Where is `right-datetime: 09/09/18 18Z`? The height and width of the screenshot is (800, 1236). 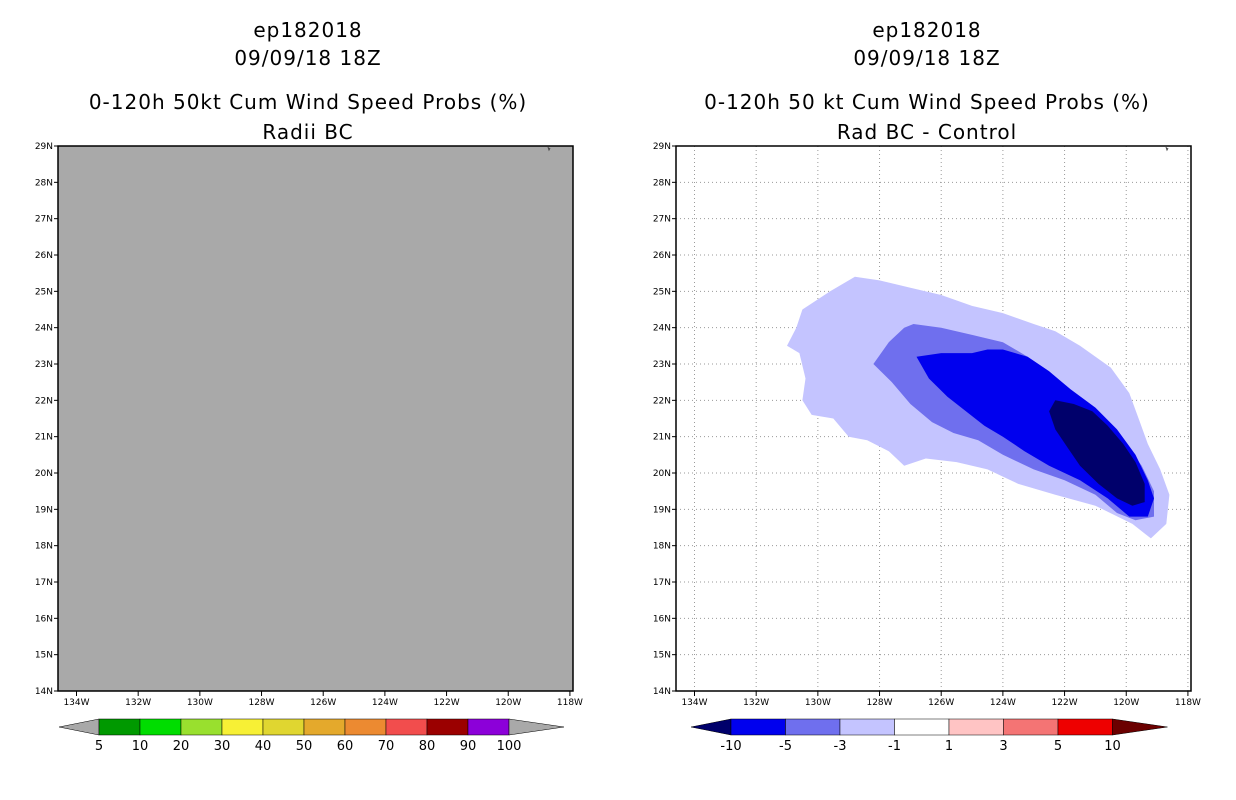 right-datetime: 09/09/18 18Z is located at coordinates (927, 58).